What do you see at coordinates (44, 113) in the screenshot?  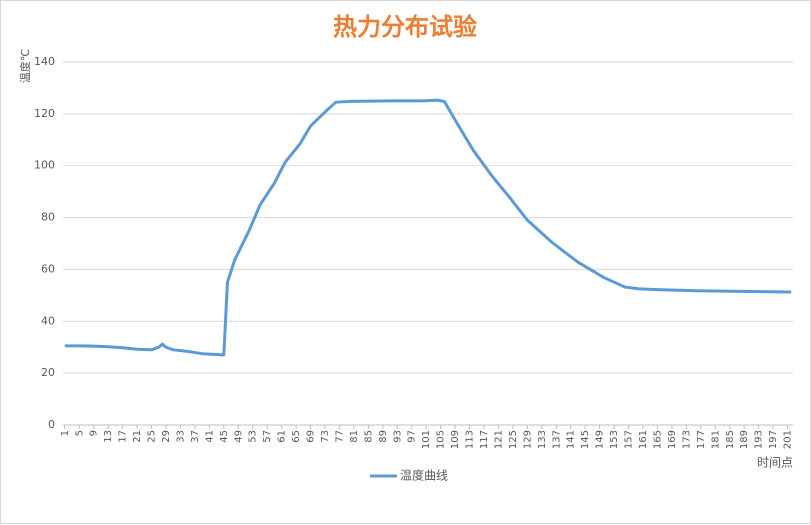 I see `y-tick-label: 120` at bounding box center [44, 113].